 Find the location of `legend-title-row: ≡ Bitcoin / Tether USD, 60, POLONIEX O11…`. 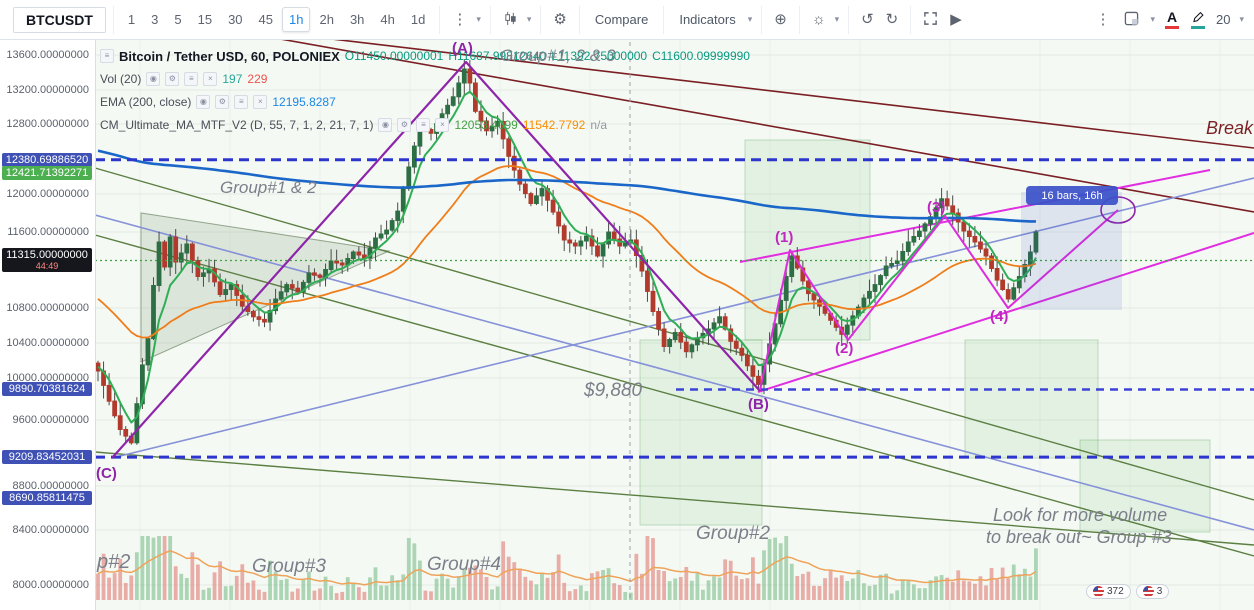

legend-title-row: ≡ Bitcoin / Tether USD, 60, POLONIEX O11… is located at coordinates (425, 56).